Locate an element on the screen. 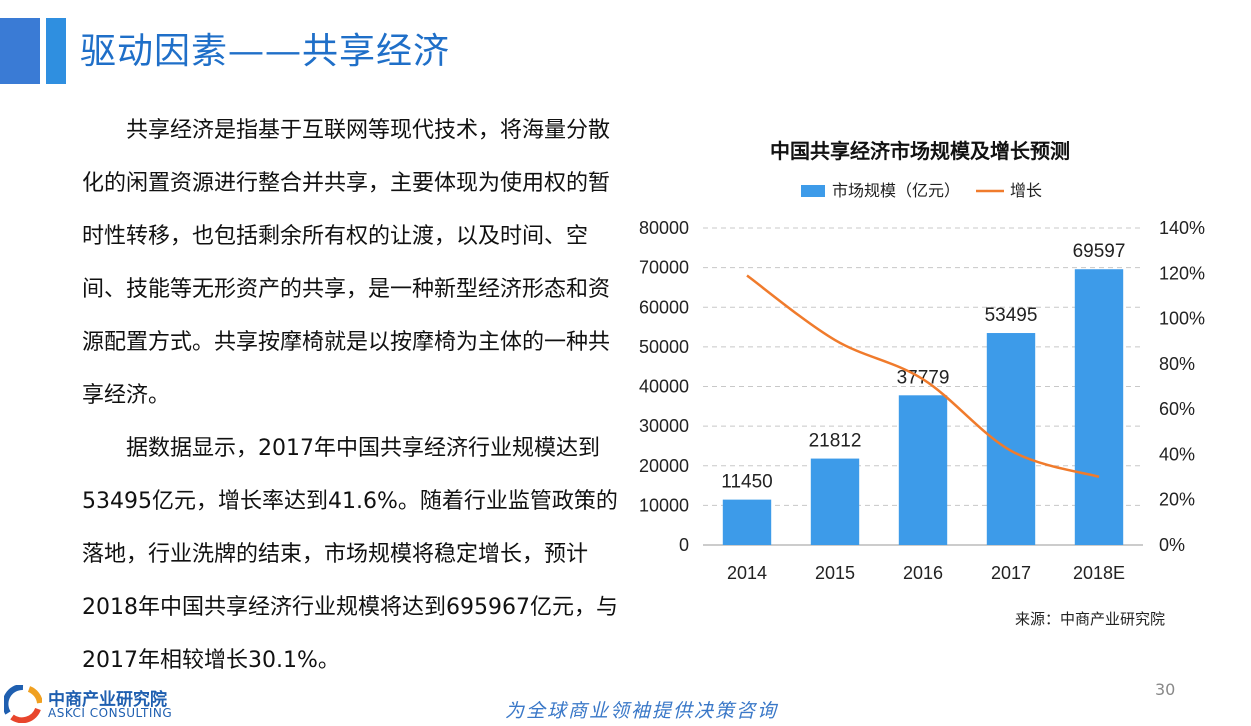  bar-data-label: 53495 is located at coordinates (1011, 315).